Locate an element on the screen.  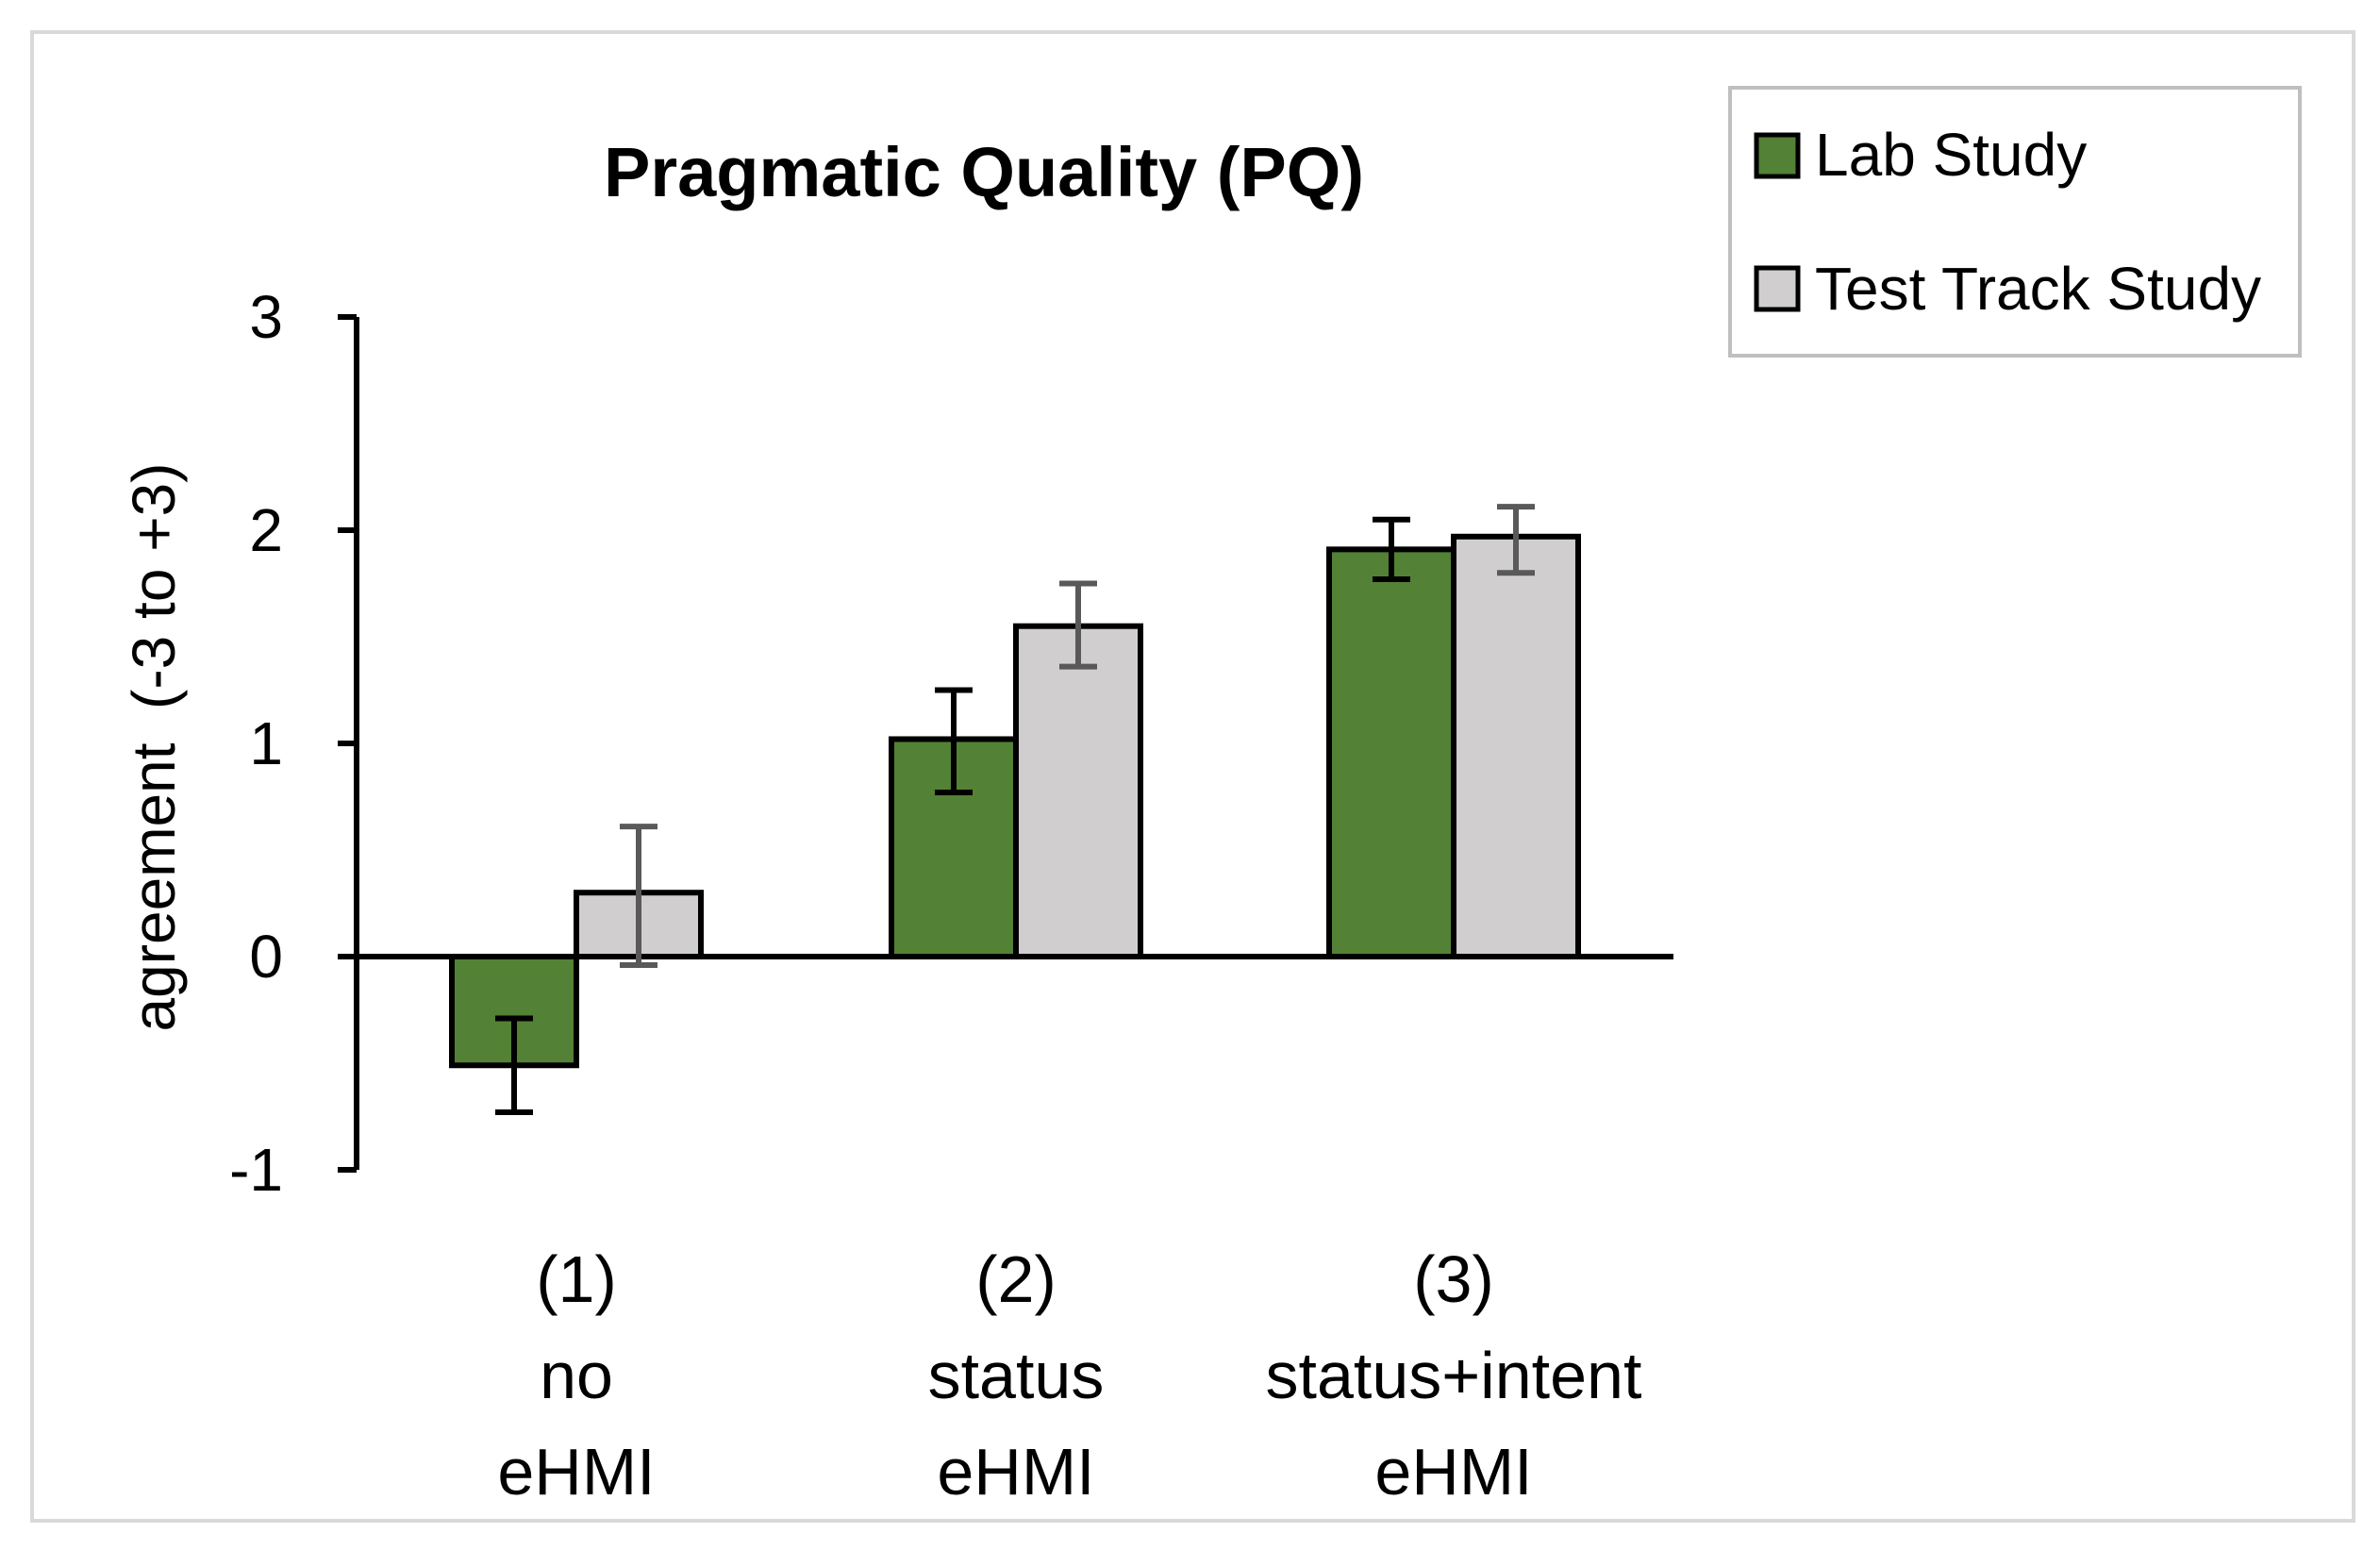
chart-title: Pragmatic Quality (PQ) is located at coordinates (984, 172).